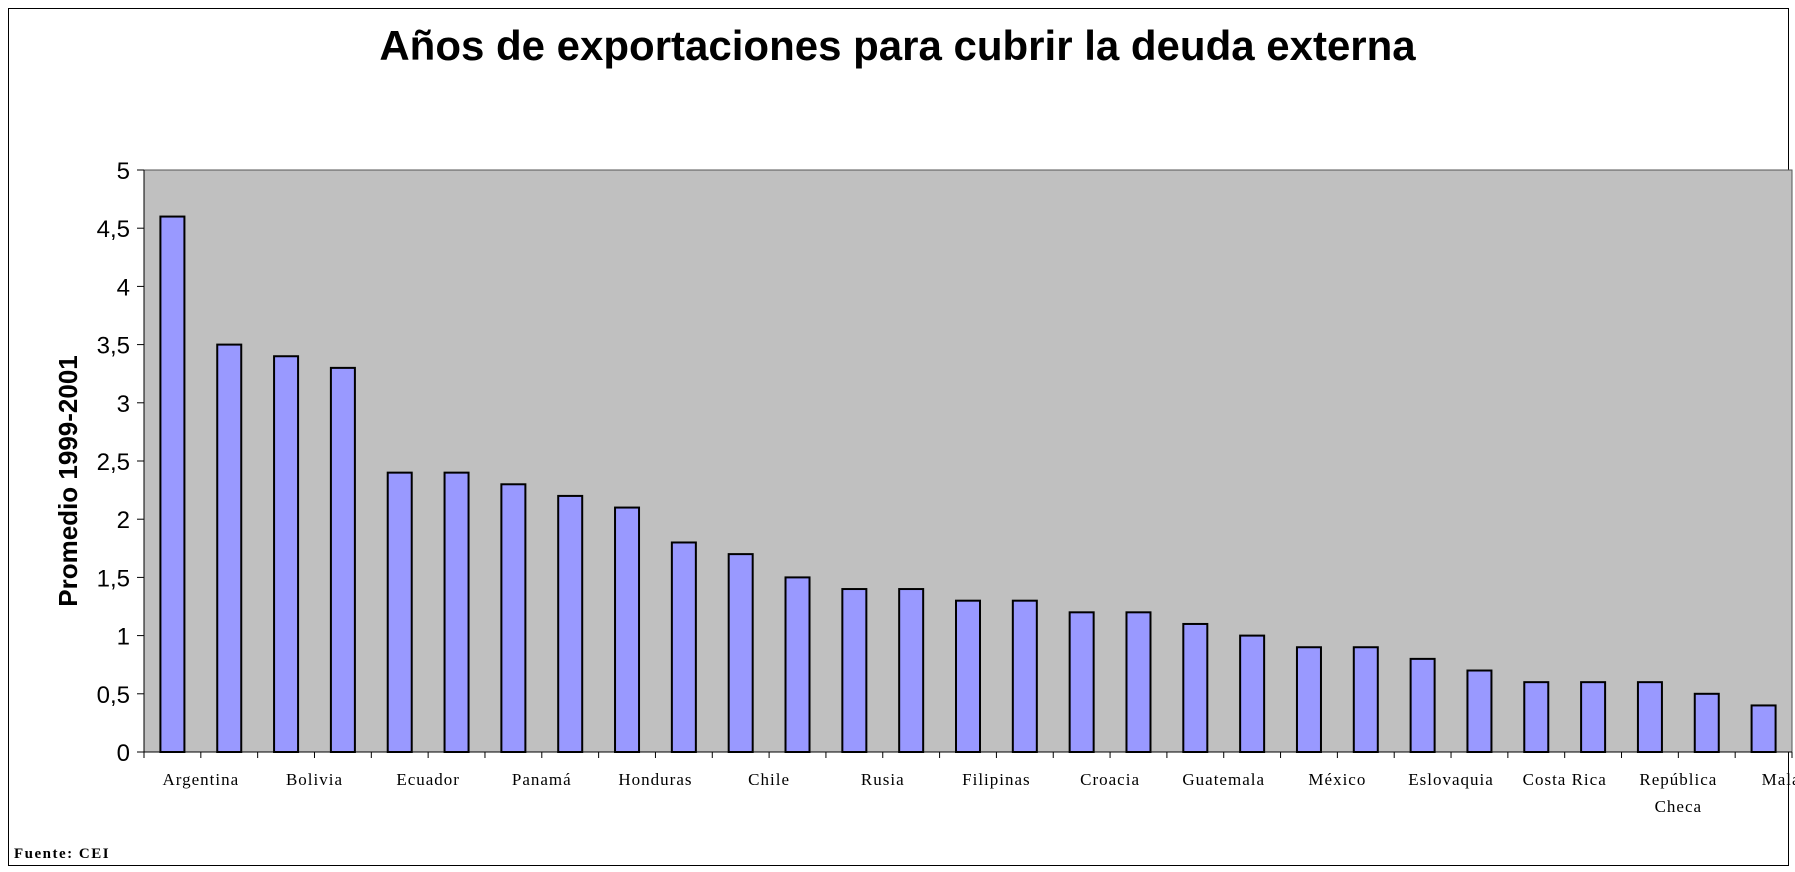  Describe the element at coordinates (113, 462) in the screenshot. I see `y-tick-label: 2,5` at that location.